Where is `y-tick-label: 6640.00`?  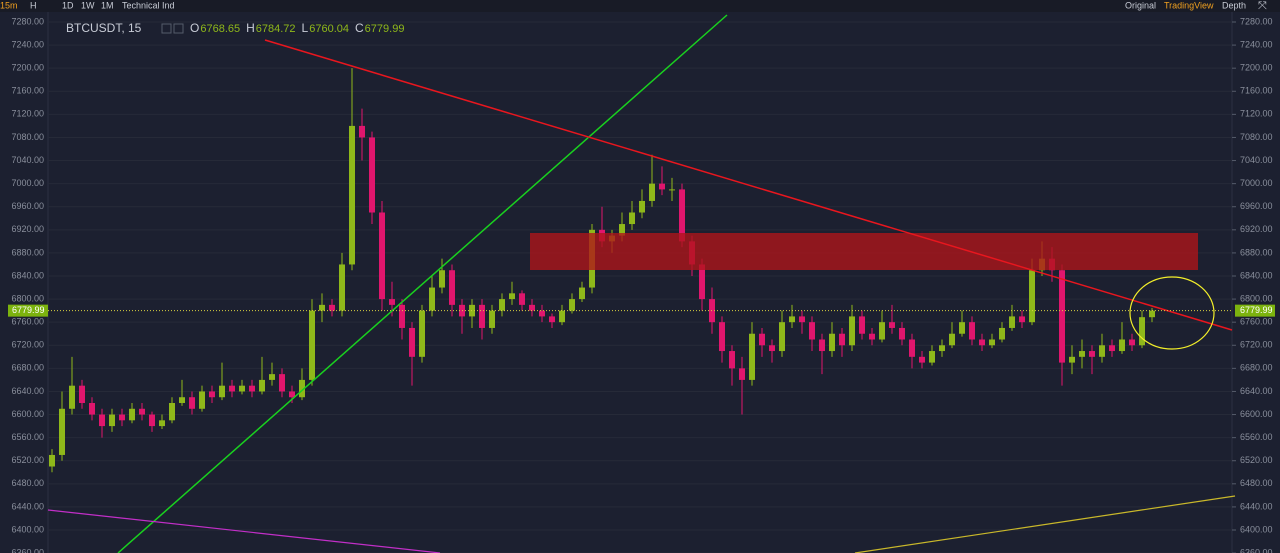
y-tick-label: 6640.00 is located at coordinates (27, 391).